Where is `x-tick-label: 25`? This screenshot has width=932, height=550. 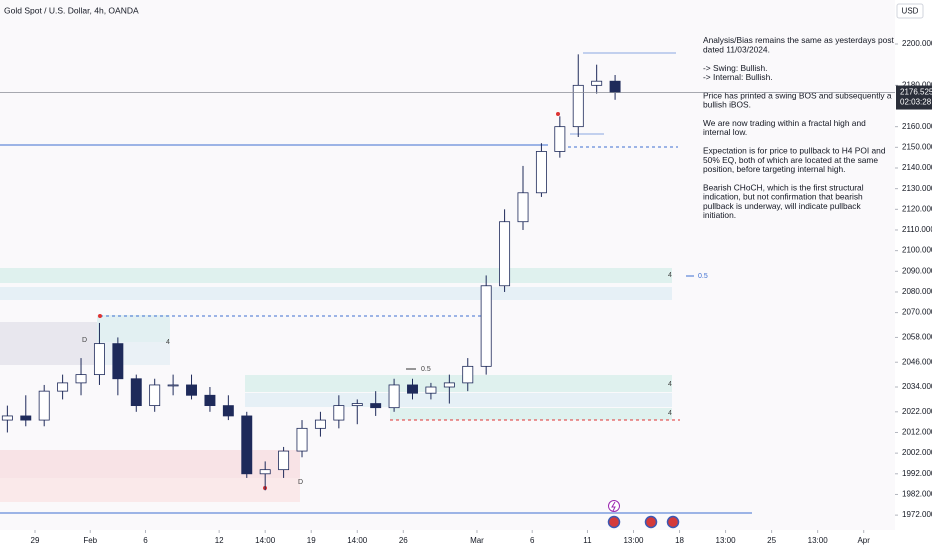
x-tick-label: 25 is located at coordinates (771, 540).